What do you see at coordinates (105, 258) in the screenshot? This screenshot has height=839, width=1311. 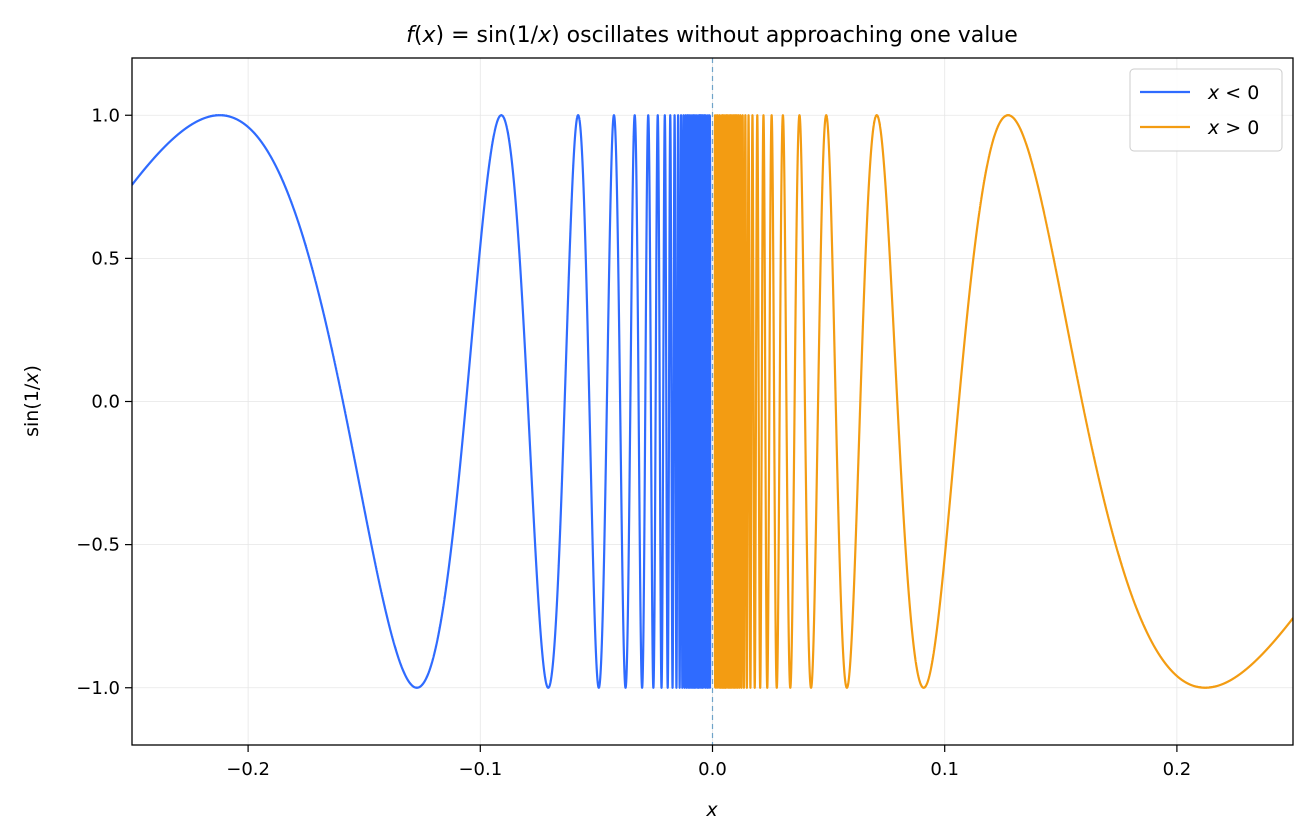 I see `y-tick-label: 0.5` at bounding box center [105, 258].